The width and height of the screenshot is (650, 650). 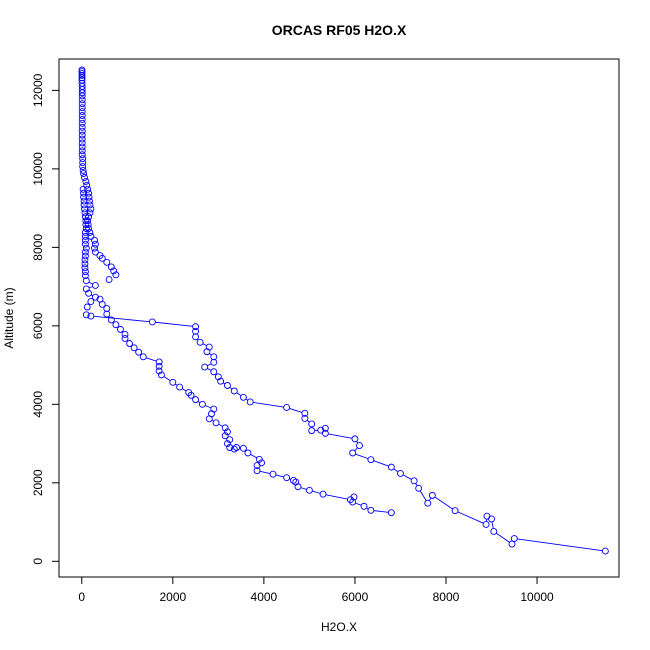 I want to click on x-tick-label: 8000, so click(x=446, y=597).